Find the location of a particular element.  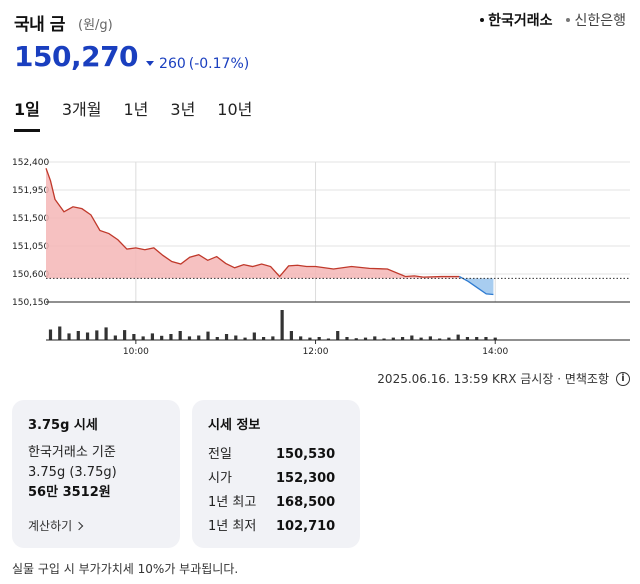

tab-3m: 3개월 is located at coordinates (81, 109).